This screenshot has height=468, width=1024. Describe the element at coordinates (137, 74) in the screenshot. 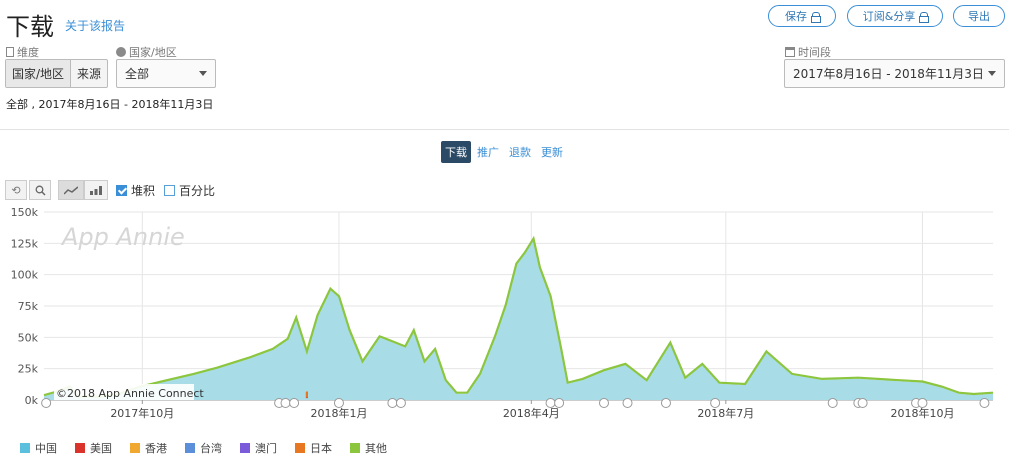

I see `country-value: 全部` at that location.